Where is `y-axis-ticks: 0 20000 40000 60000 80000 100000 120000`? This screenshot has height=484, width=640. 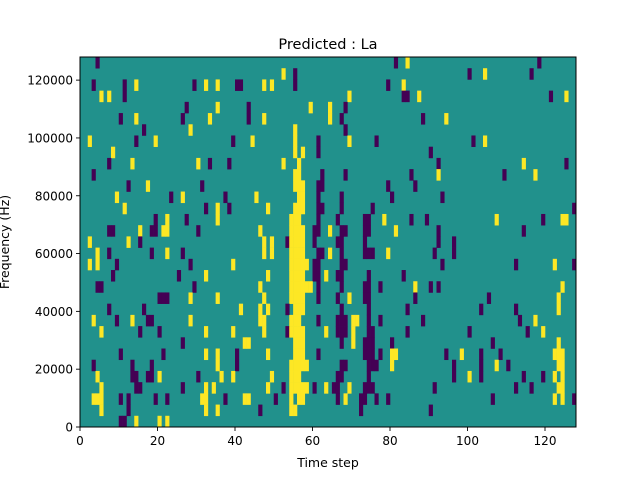
y-axis-ticks: 0 20000 40000 60000 80000 100000 120000 is located at coordinates (53, 254).